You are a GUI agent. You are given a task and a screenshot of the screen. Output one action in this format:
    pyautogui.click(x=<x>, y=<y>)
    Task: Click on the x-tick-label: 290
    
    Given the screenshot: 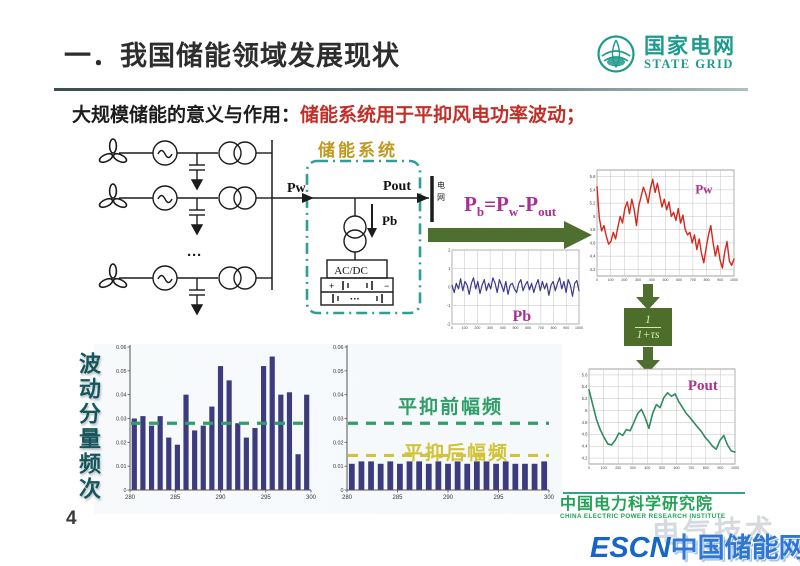 What is the action you would take?
    pyautogui.click(x=220, y=498)
    